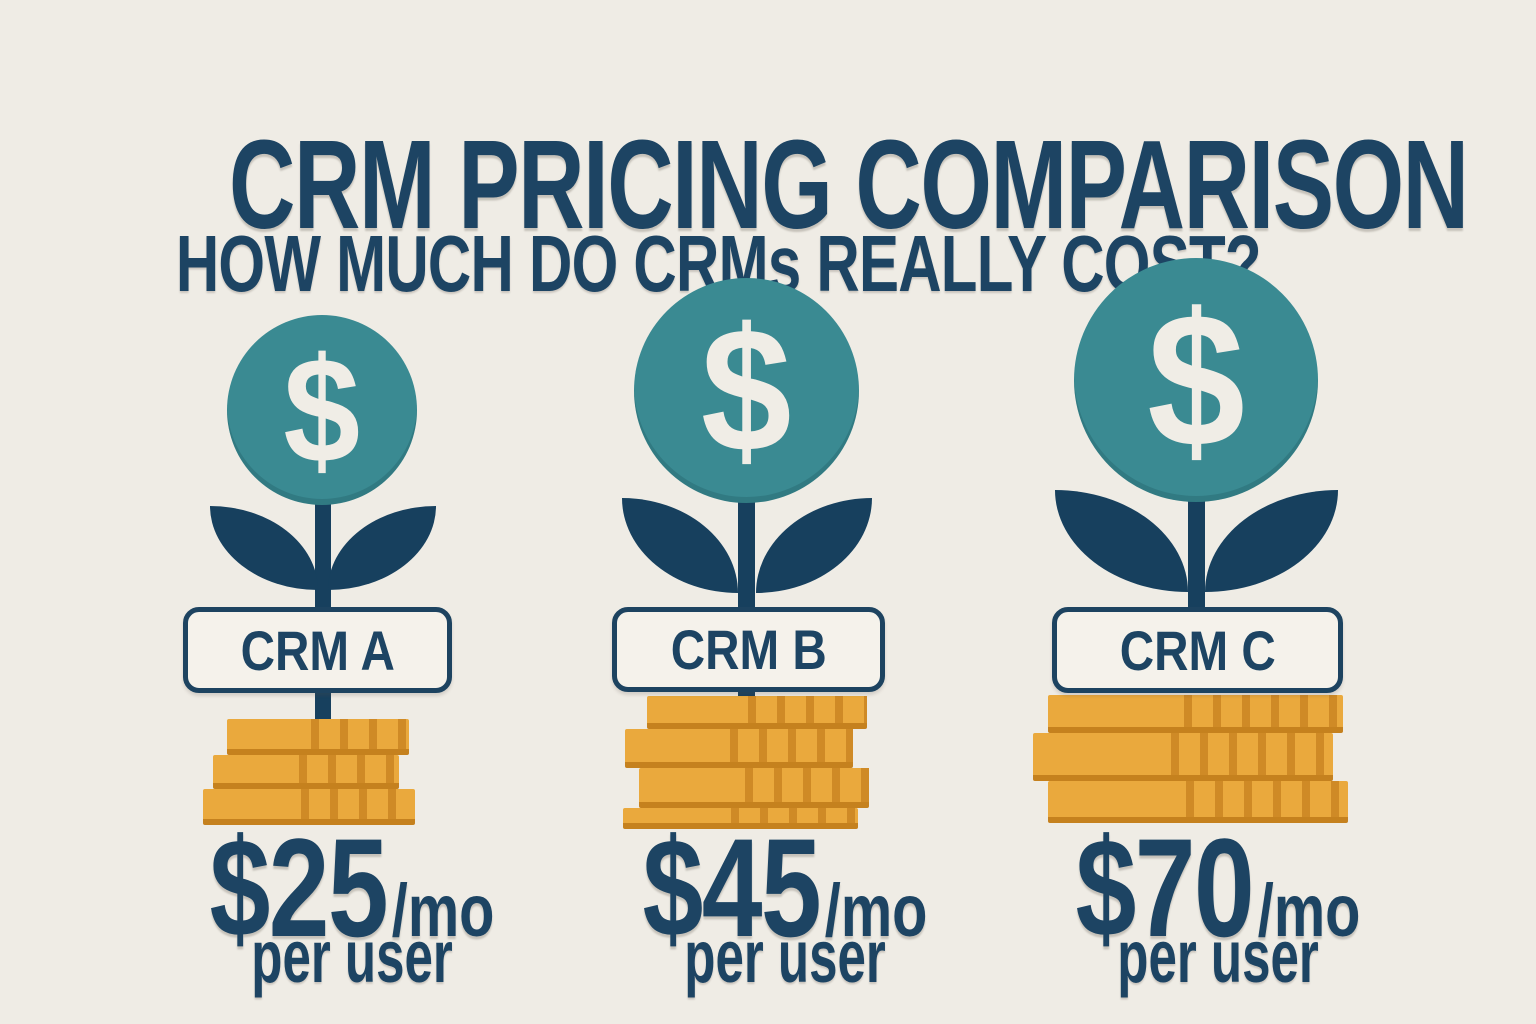 This screenshot has width=1536, height=1024. I want to click on plan-name: CRM B, so click(748, 649).